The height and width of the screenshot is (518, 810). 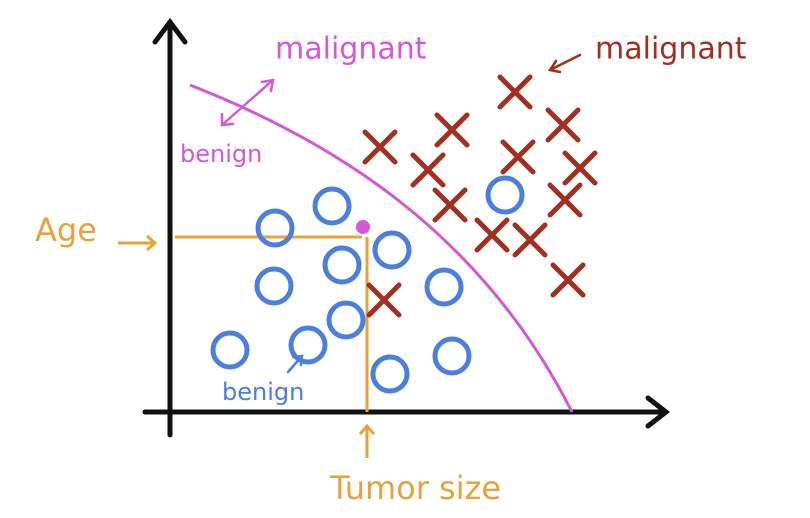 What do you see at coordinates (170, 31) in the screenshot?
I see `y-axis-arrow` at bounding box center [170, 31].